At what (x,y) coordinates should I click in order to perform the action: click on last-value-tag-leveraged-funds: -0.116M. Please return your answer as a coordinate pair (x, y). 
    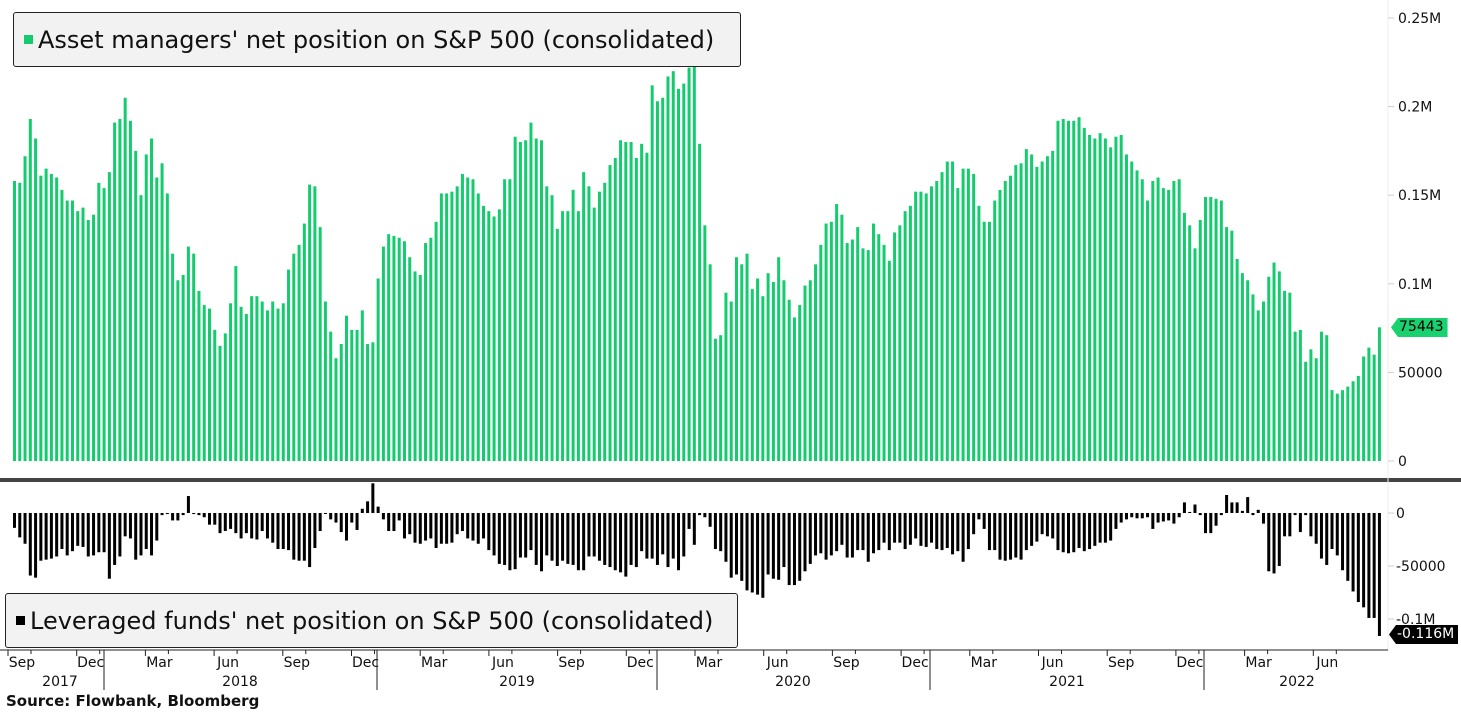
    Looking at the image, I should click on (1424, 634).